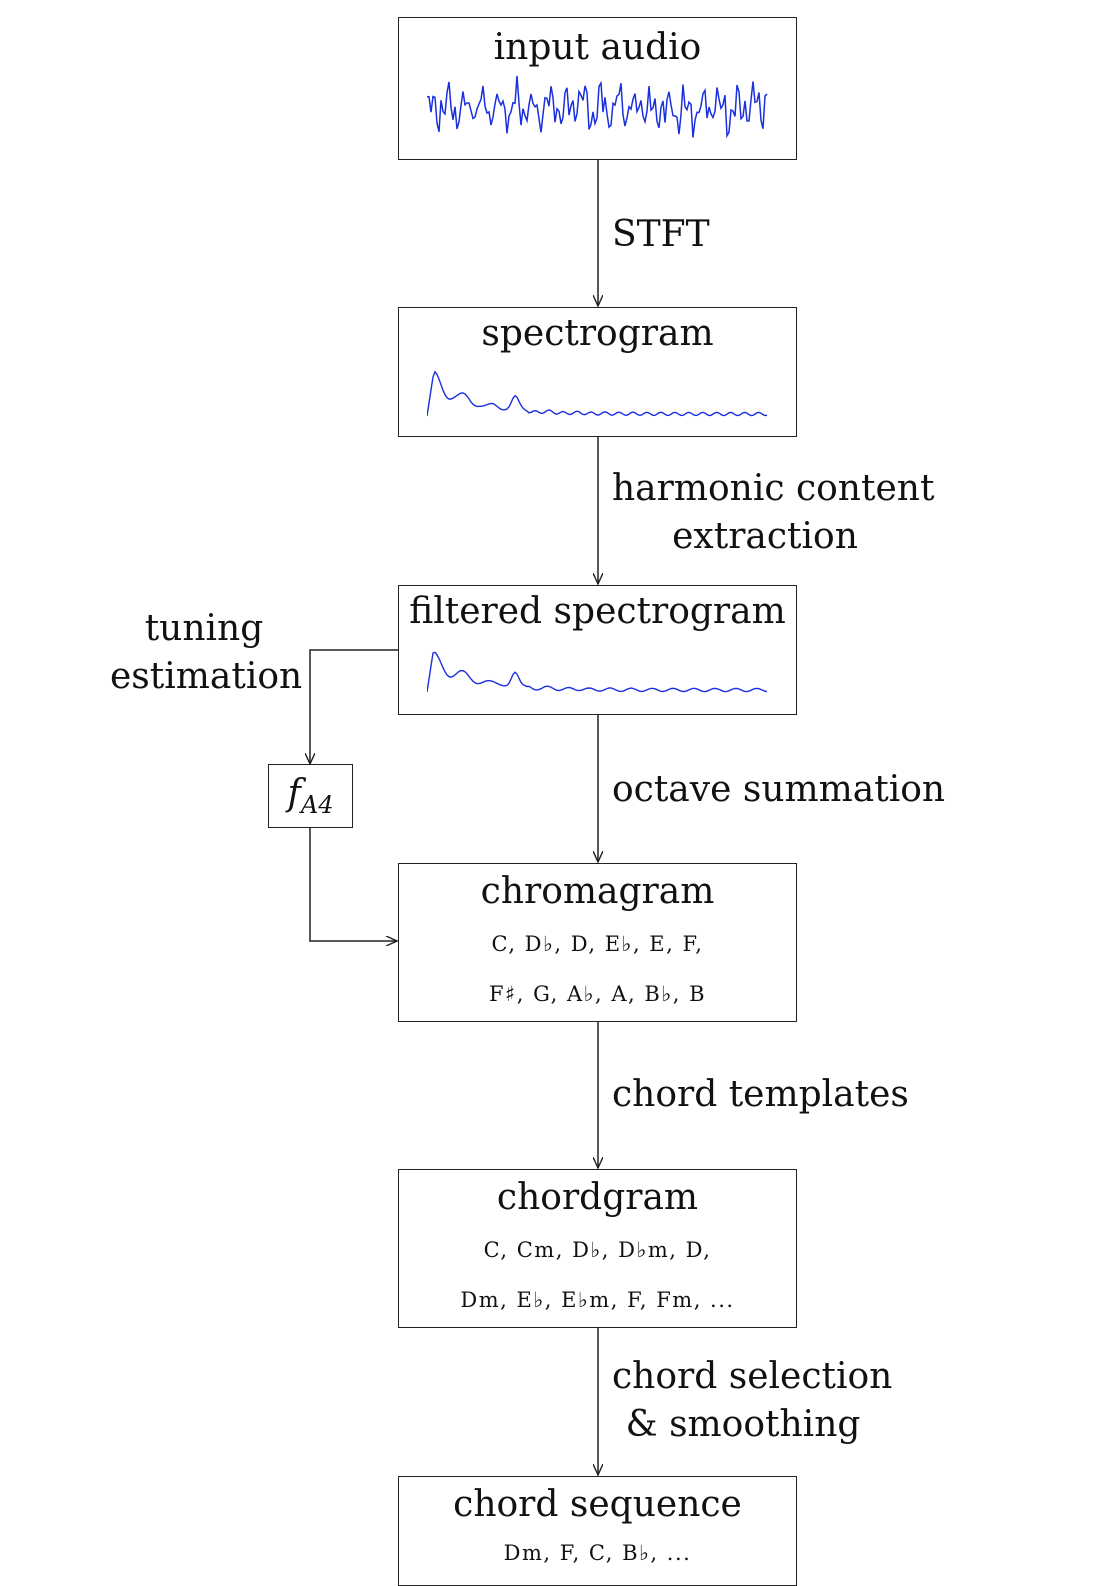  Describe the element at coordinates (765, 536) in the screenshot. I see `label-line-2: extraction` at that location.